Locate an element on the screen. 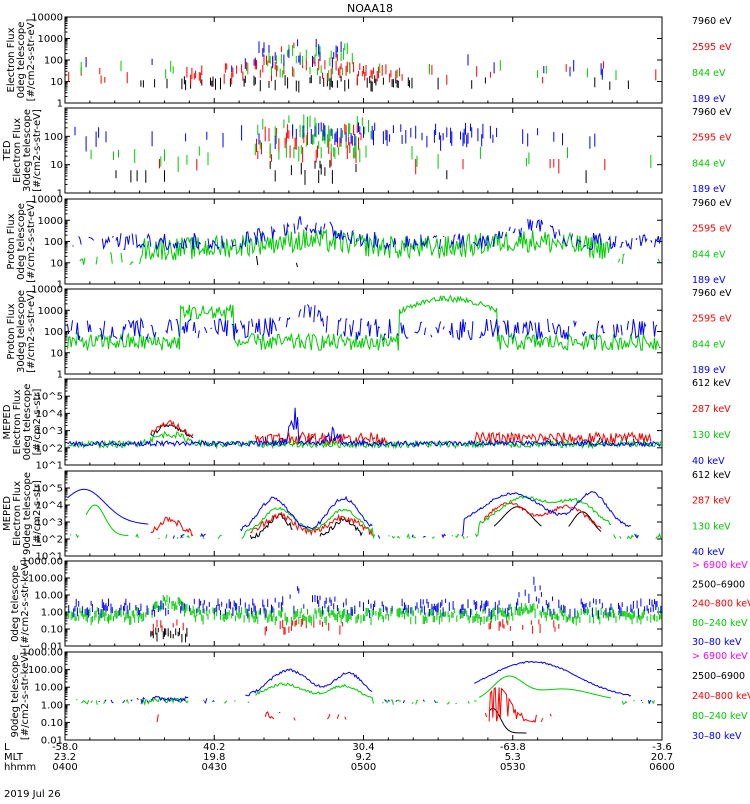  x-tick-label: 0500 is located at coordinates (363, 767).